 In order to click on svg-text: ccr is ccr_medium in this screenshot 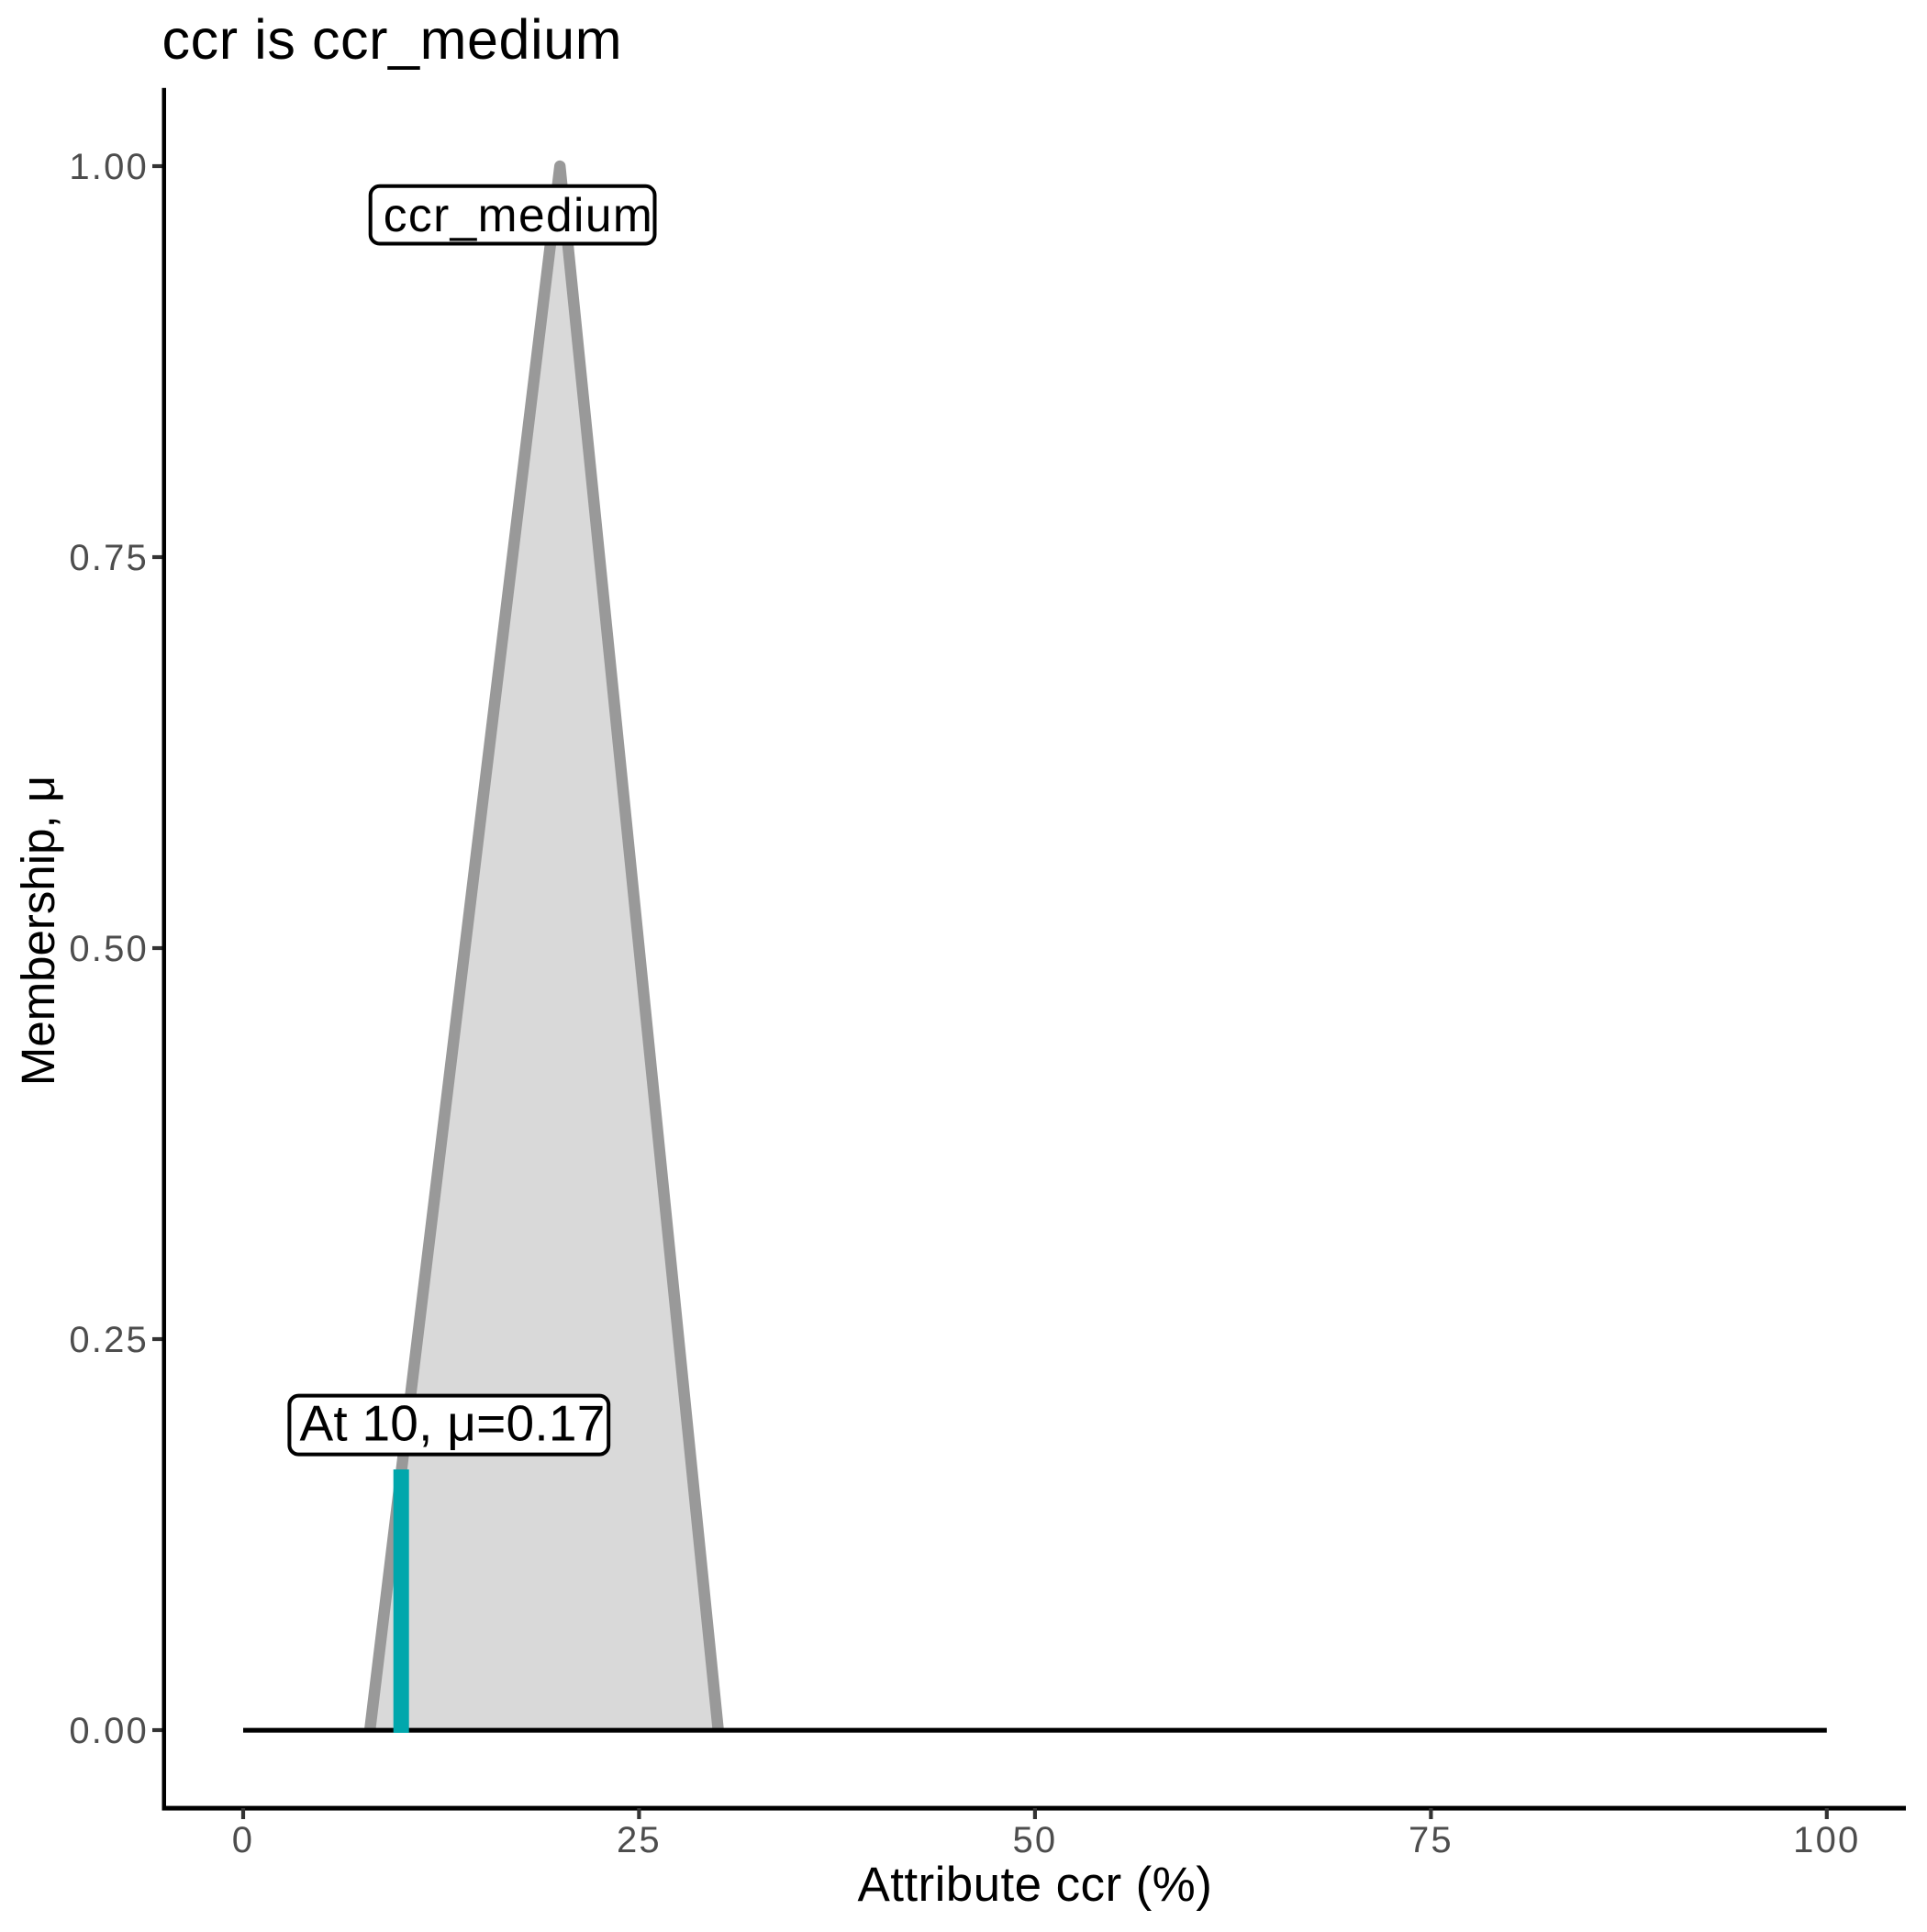, I will do `click(392, 39)`.